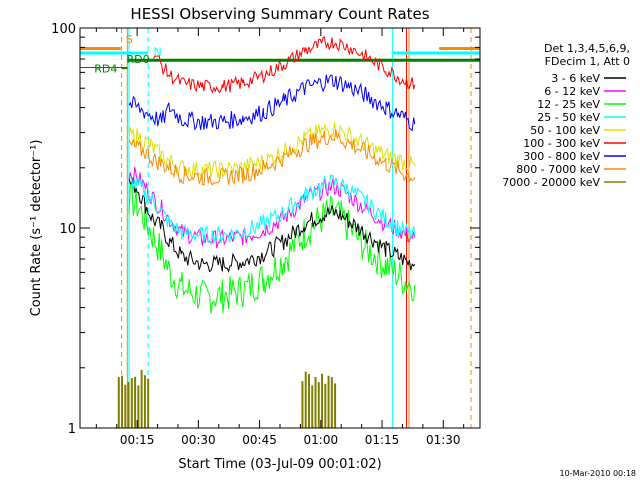 The image size is (640, 480). I want to click on y-tick-label: 10, so click(67, 229).